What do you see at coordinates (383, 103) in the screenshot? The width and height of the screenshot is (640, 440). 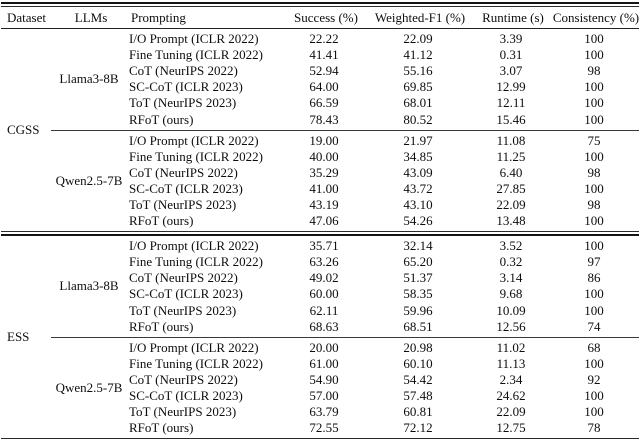 I see `table-row: ToT (NeurIPS 2023) 66.59 68.01 12.11 100` at bounding box center [383, 103].